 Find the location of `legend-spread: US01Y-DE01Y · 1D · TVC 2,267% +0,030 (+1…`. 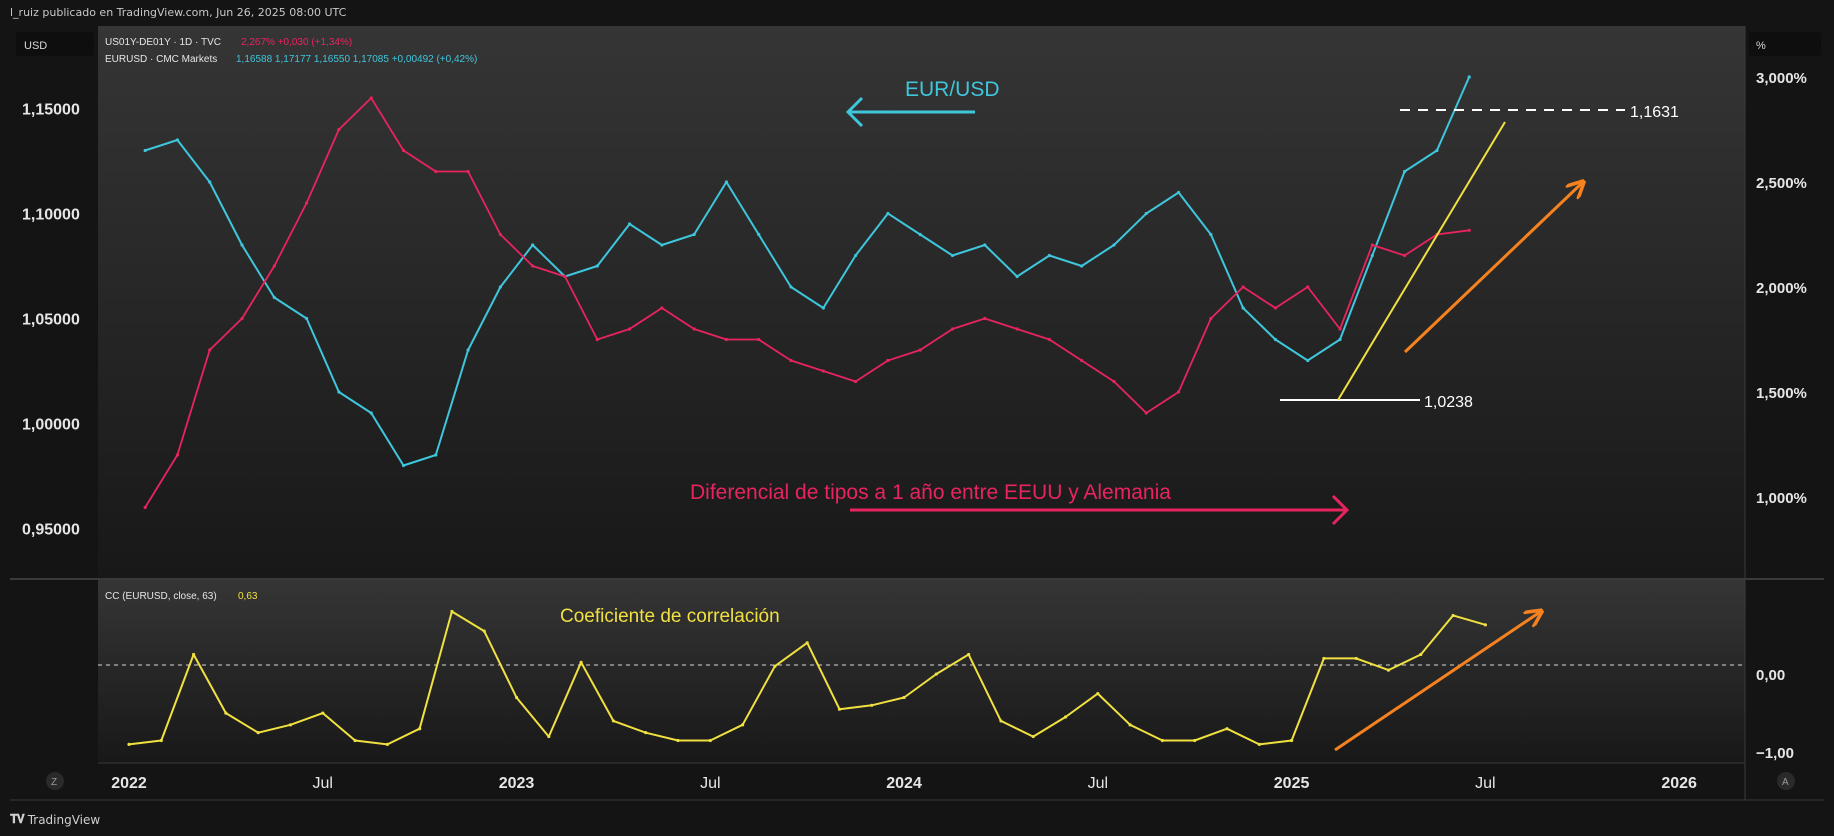

legend-spread: US01Y-DE01Y · 1D · TVC 2,267% +0,030 (+1… is located at coordinates (228, 42).